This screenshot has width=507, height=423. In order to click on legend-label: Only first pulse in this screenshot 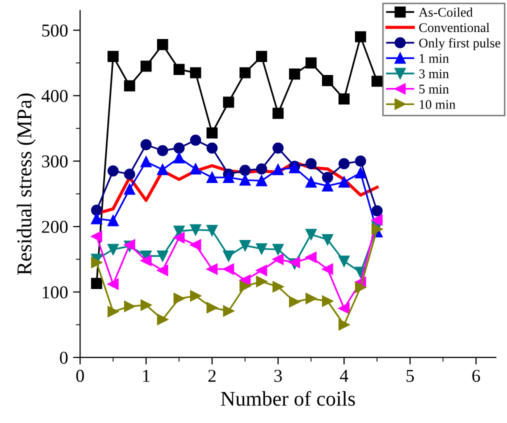, I will do `click(459, 44)`.